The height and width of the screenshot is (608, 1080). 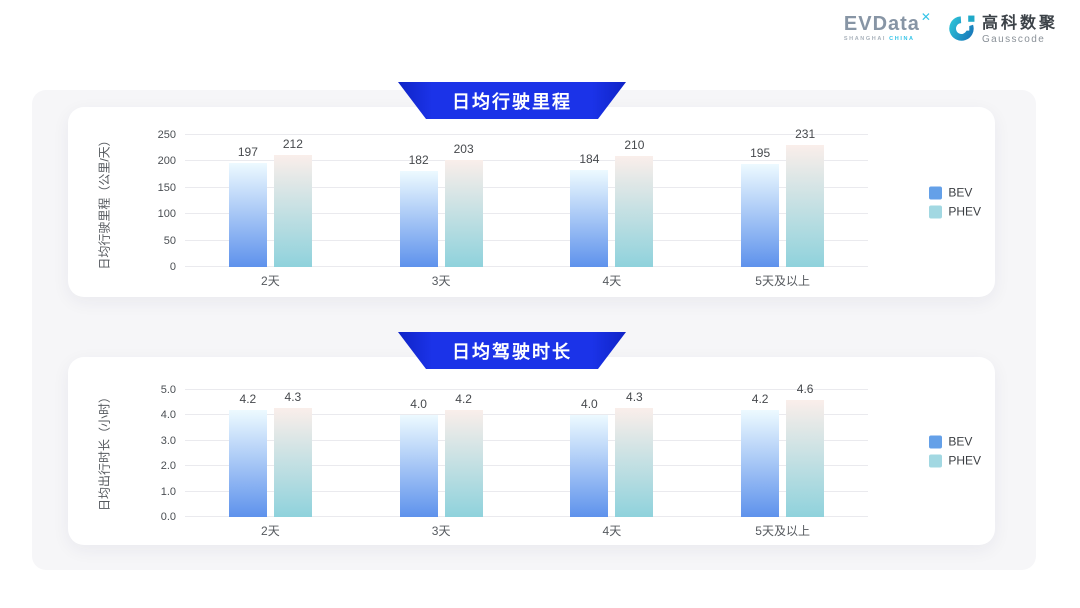 What do you see at coordinates (526, 197) in the screenshot?
I see `bar-groups: 197 212 182 203 184 210 195 231` at bounding box center [526, 197].